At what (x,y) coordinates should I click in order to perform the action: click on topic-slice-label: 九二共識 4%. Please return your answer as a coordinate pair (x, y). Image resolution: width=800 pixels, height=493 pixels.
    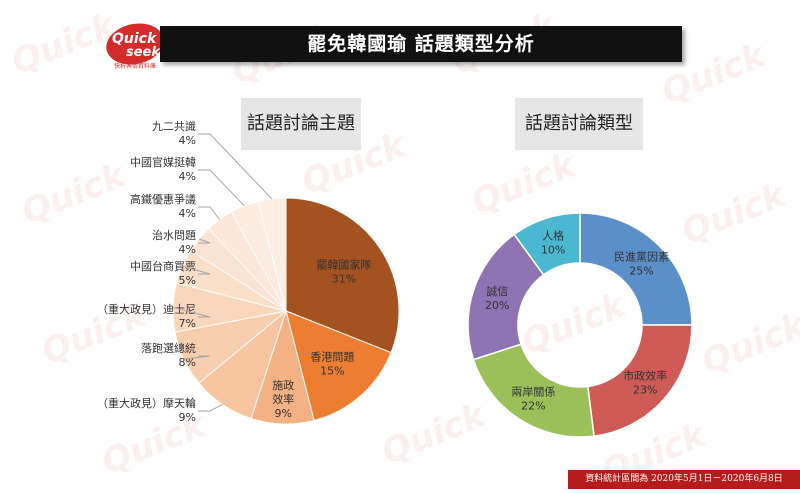
    Looking at the image, I should click on (174, 133).